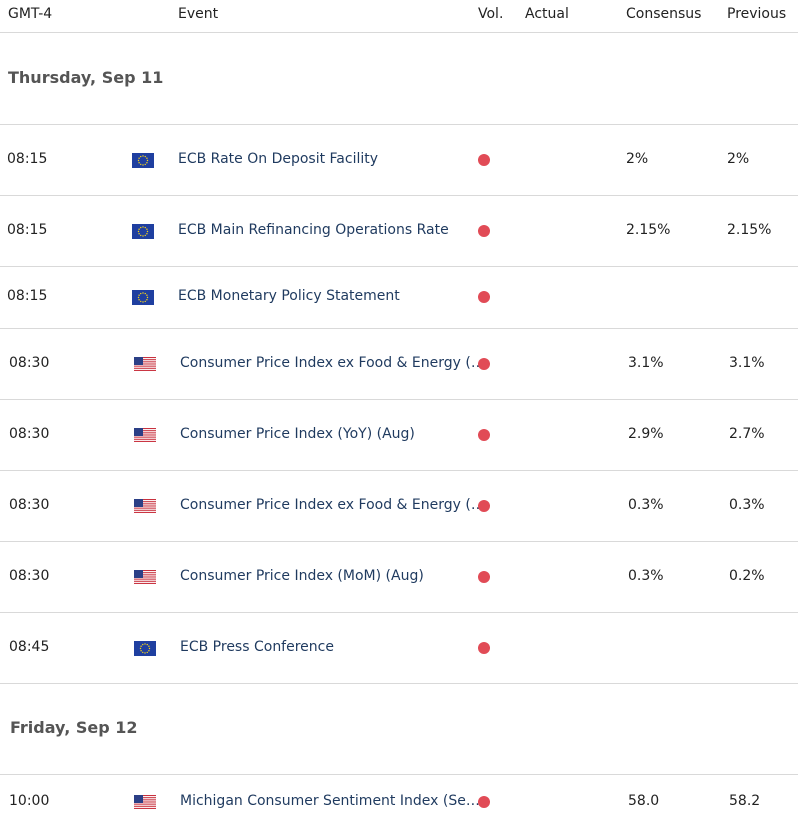  Describe the element at coordinates (491, 14) in the screenshot. I see `vol-column-header: Vol.` at that location.